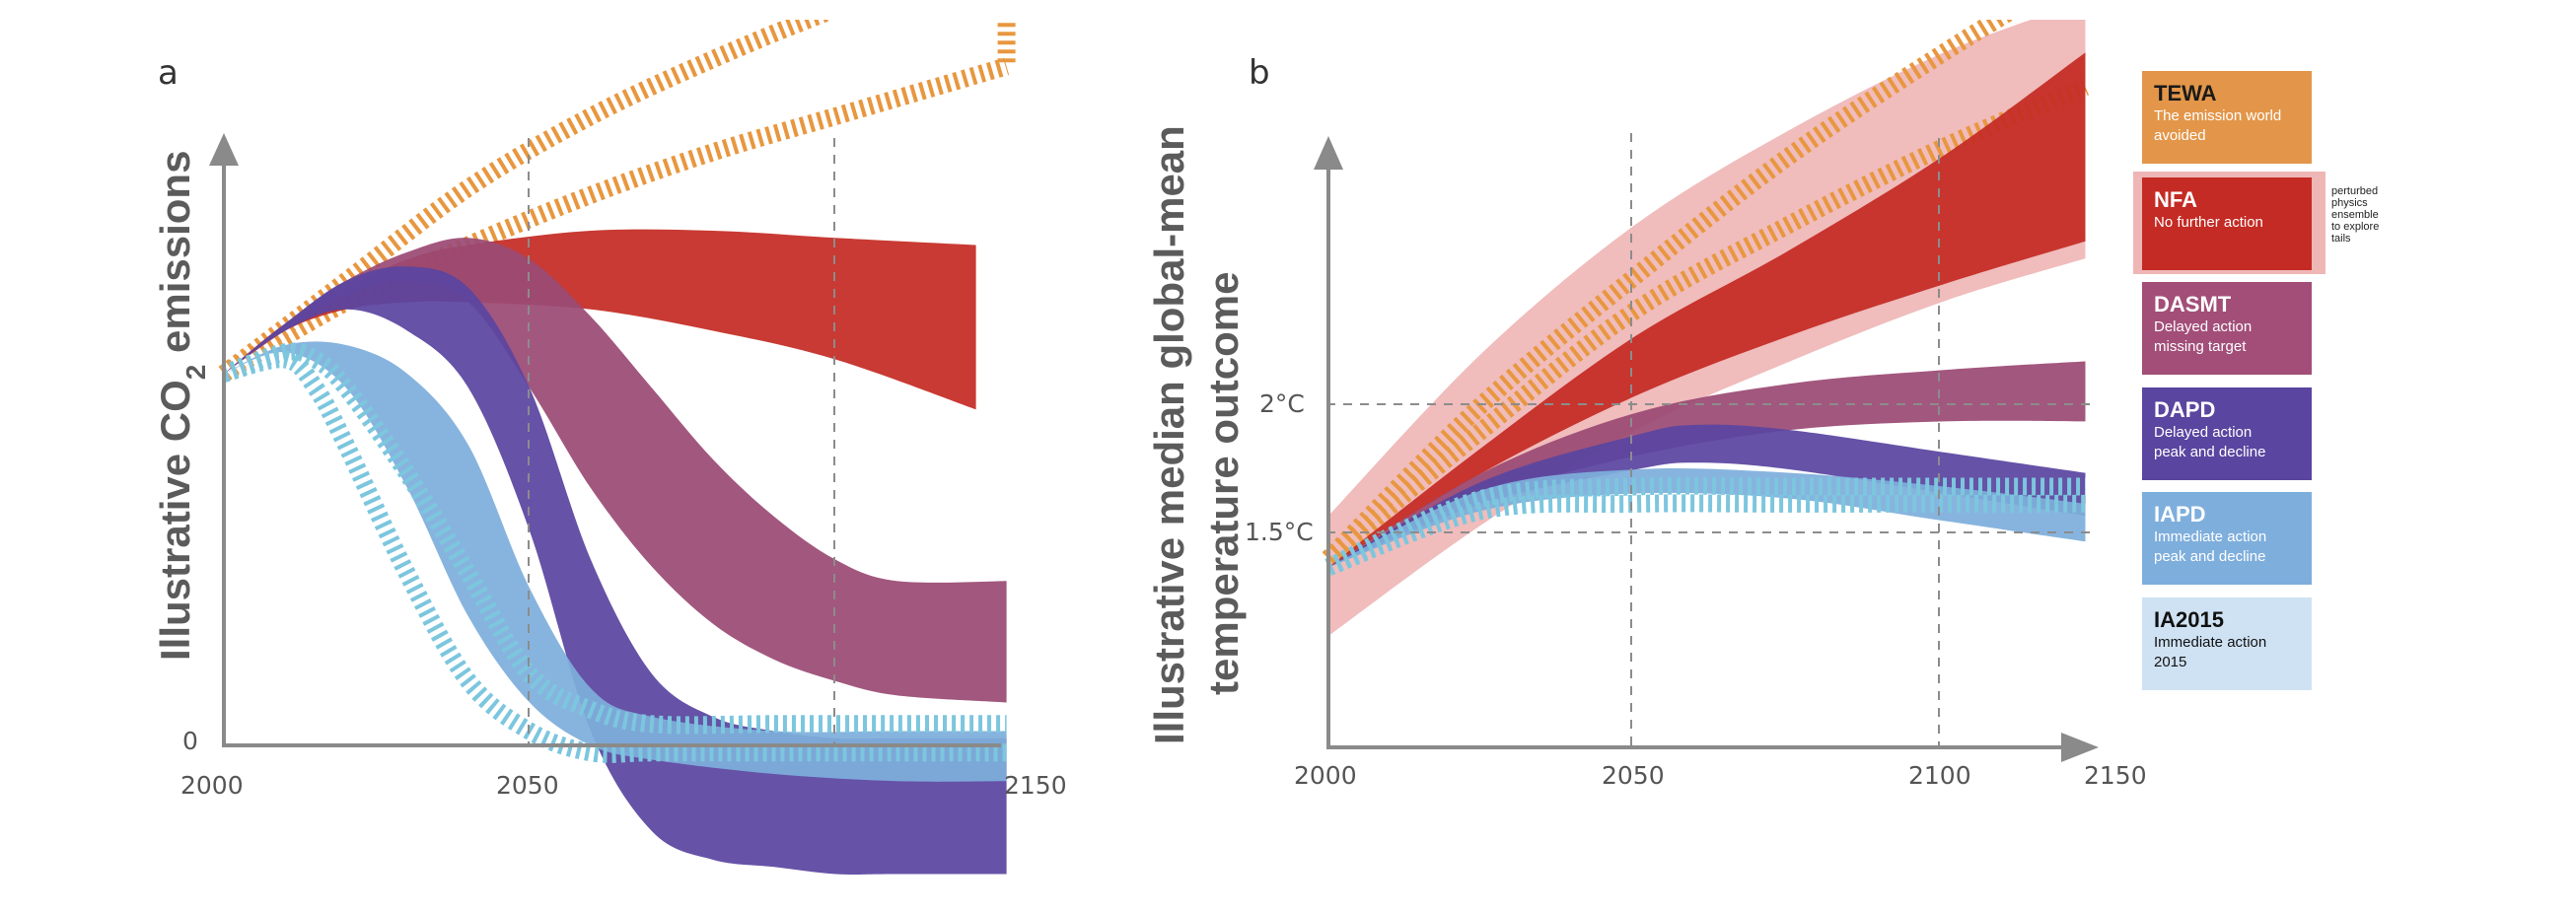  What do you see at coordinates (168, 73) in the screenshot?
I see `panel-a-letter: a` at bounding box center [168, 73].